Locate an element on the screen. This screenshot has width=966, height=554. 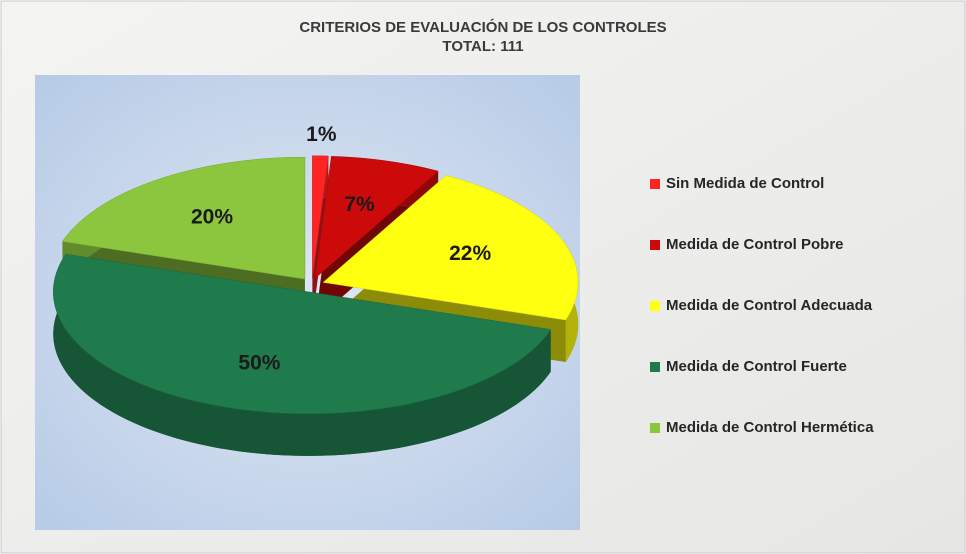
chart-subtitle: TOTAL: 111 is located at coordinates (482, 46).